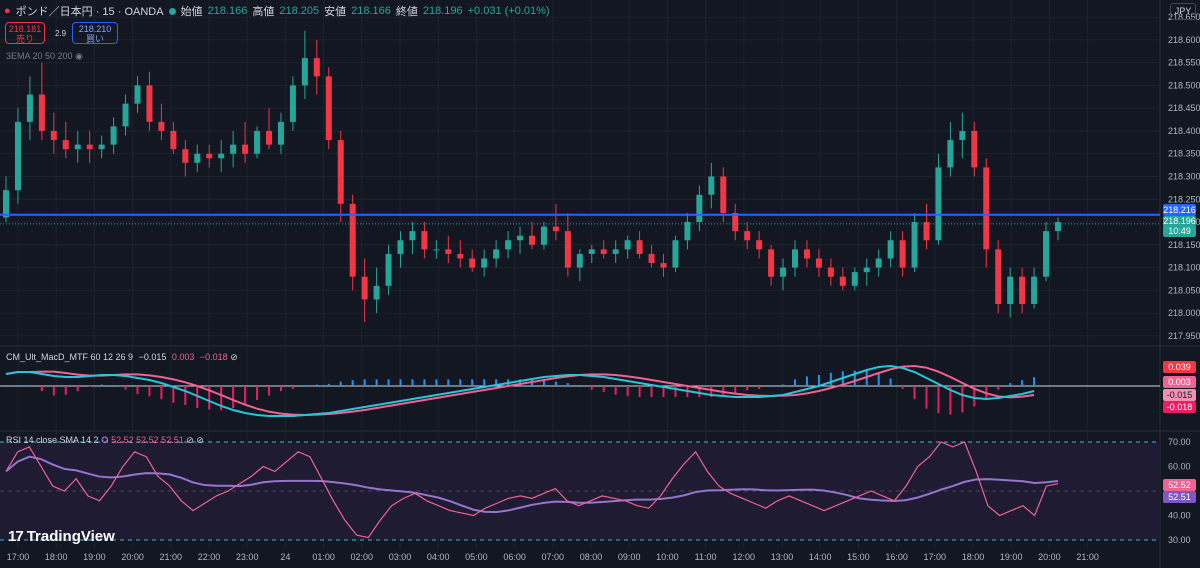  I want to click on macd-tag-4: -0.018, so click(1179, 407).